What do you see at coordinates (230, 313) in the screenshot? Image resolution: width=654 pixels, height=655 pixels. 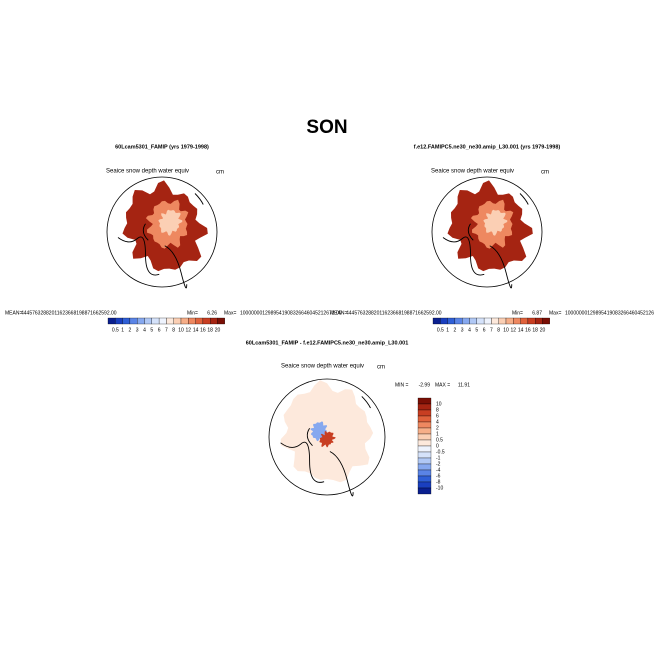 I see `max-label: Max=` at bounding box center [230, 313].